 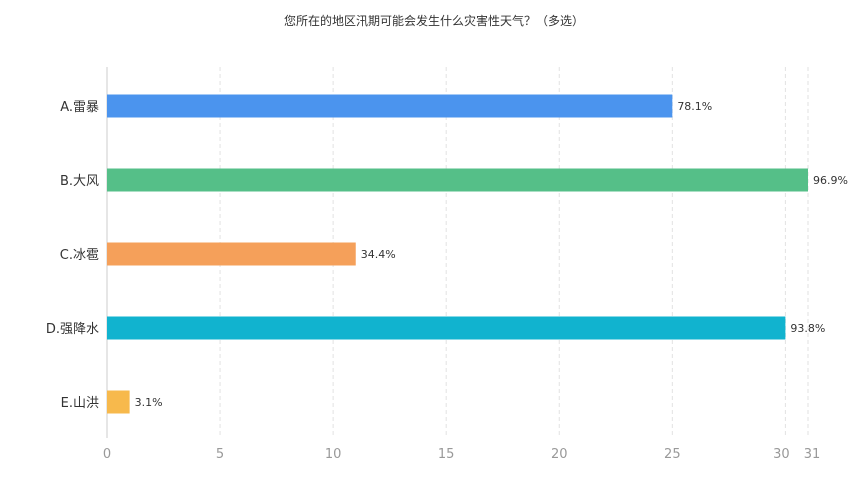 What do you see at coordinates (79, 107) in the screenshot?
I see `category-label: A.雷暴` at bounding box center [79, 107].